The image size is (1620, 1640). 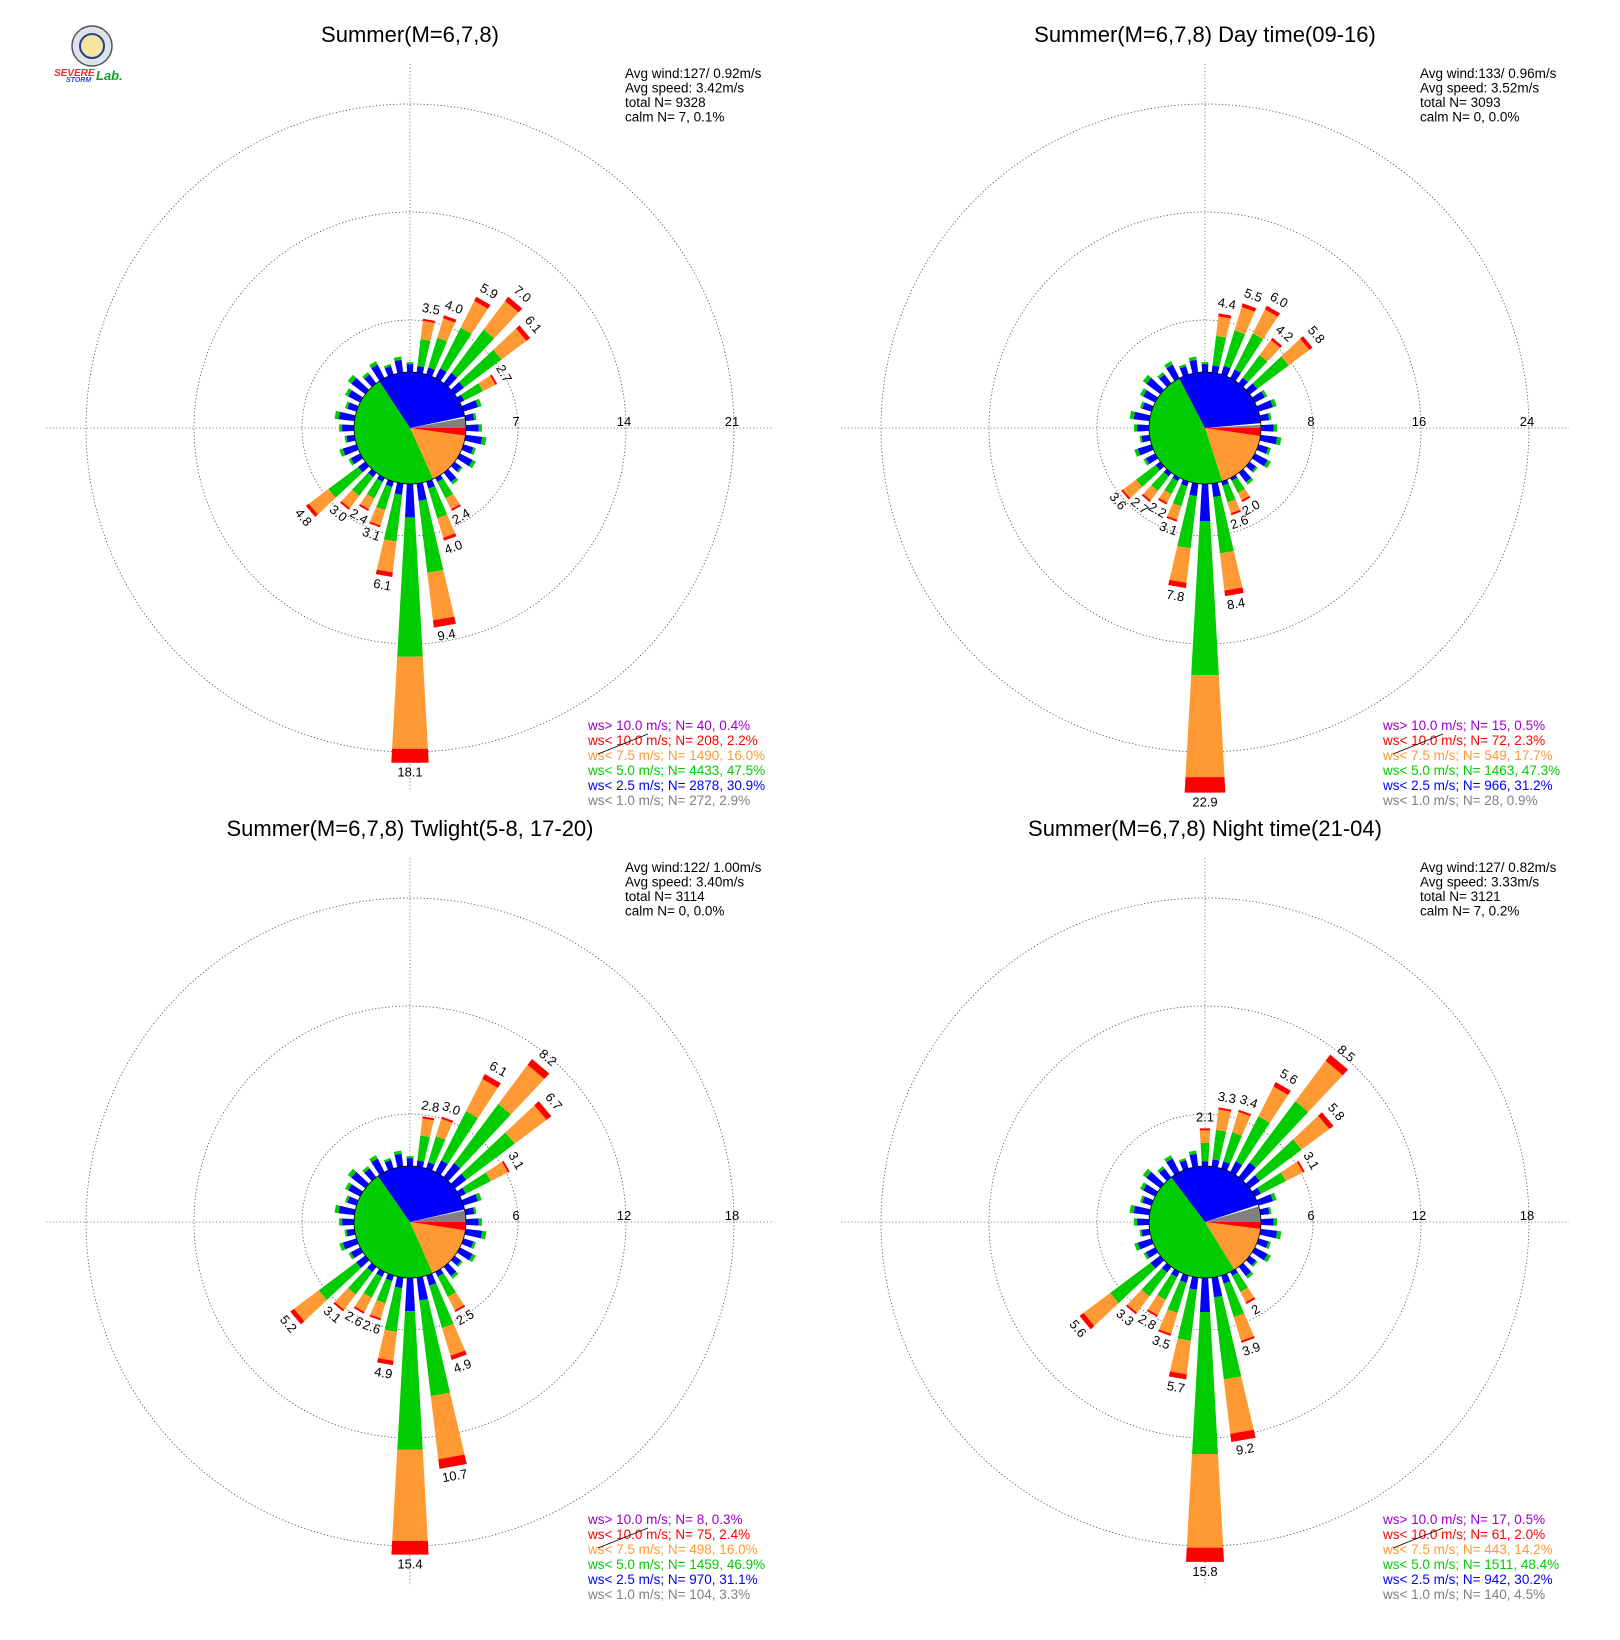 What do you see at coordinates (371, 534) in the screenshot?
I see `dir-bar-label: 3.1` at bounding box center [371, 534].